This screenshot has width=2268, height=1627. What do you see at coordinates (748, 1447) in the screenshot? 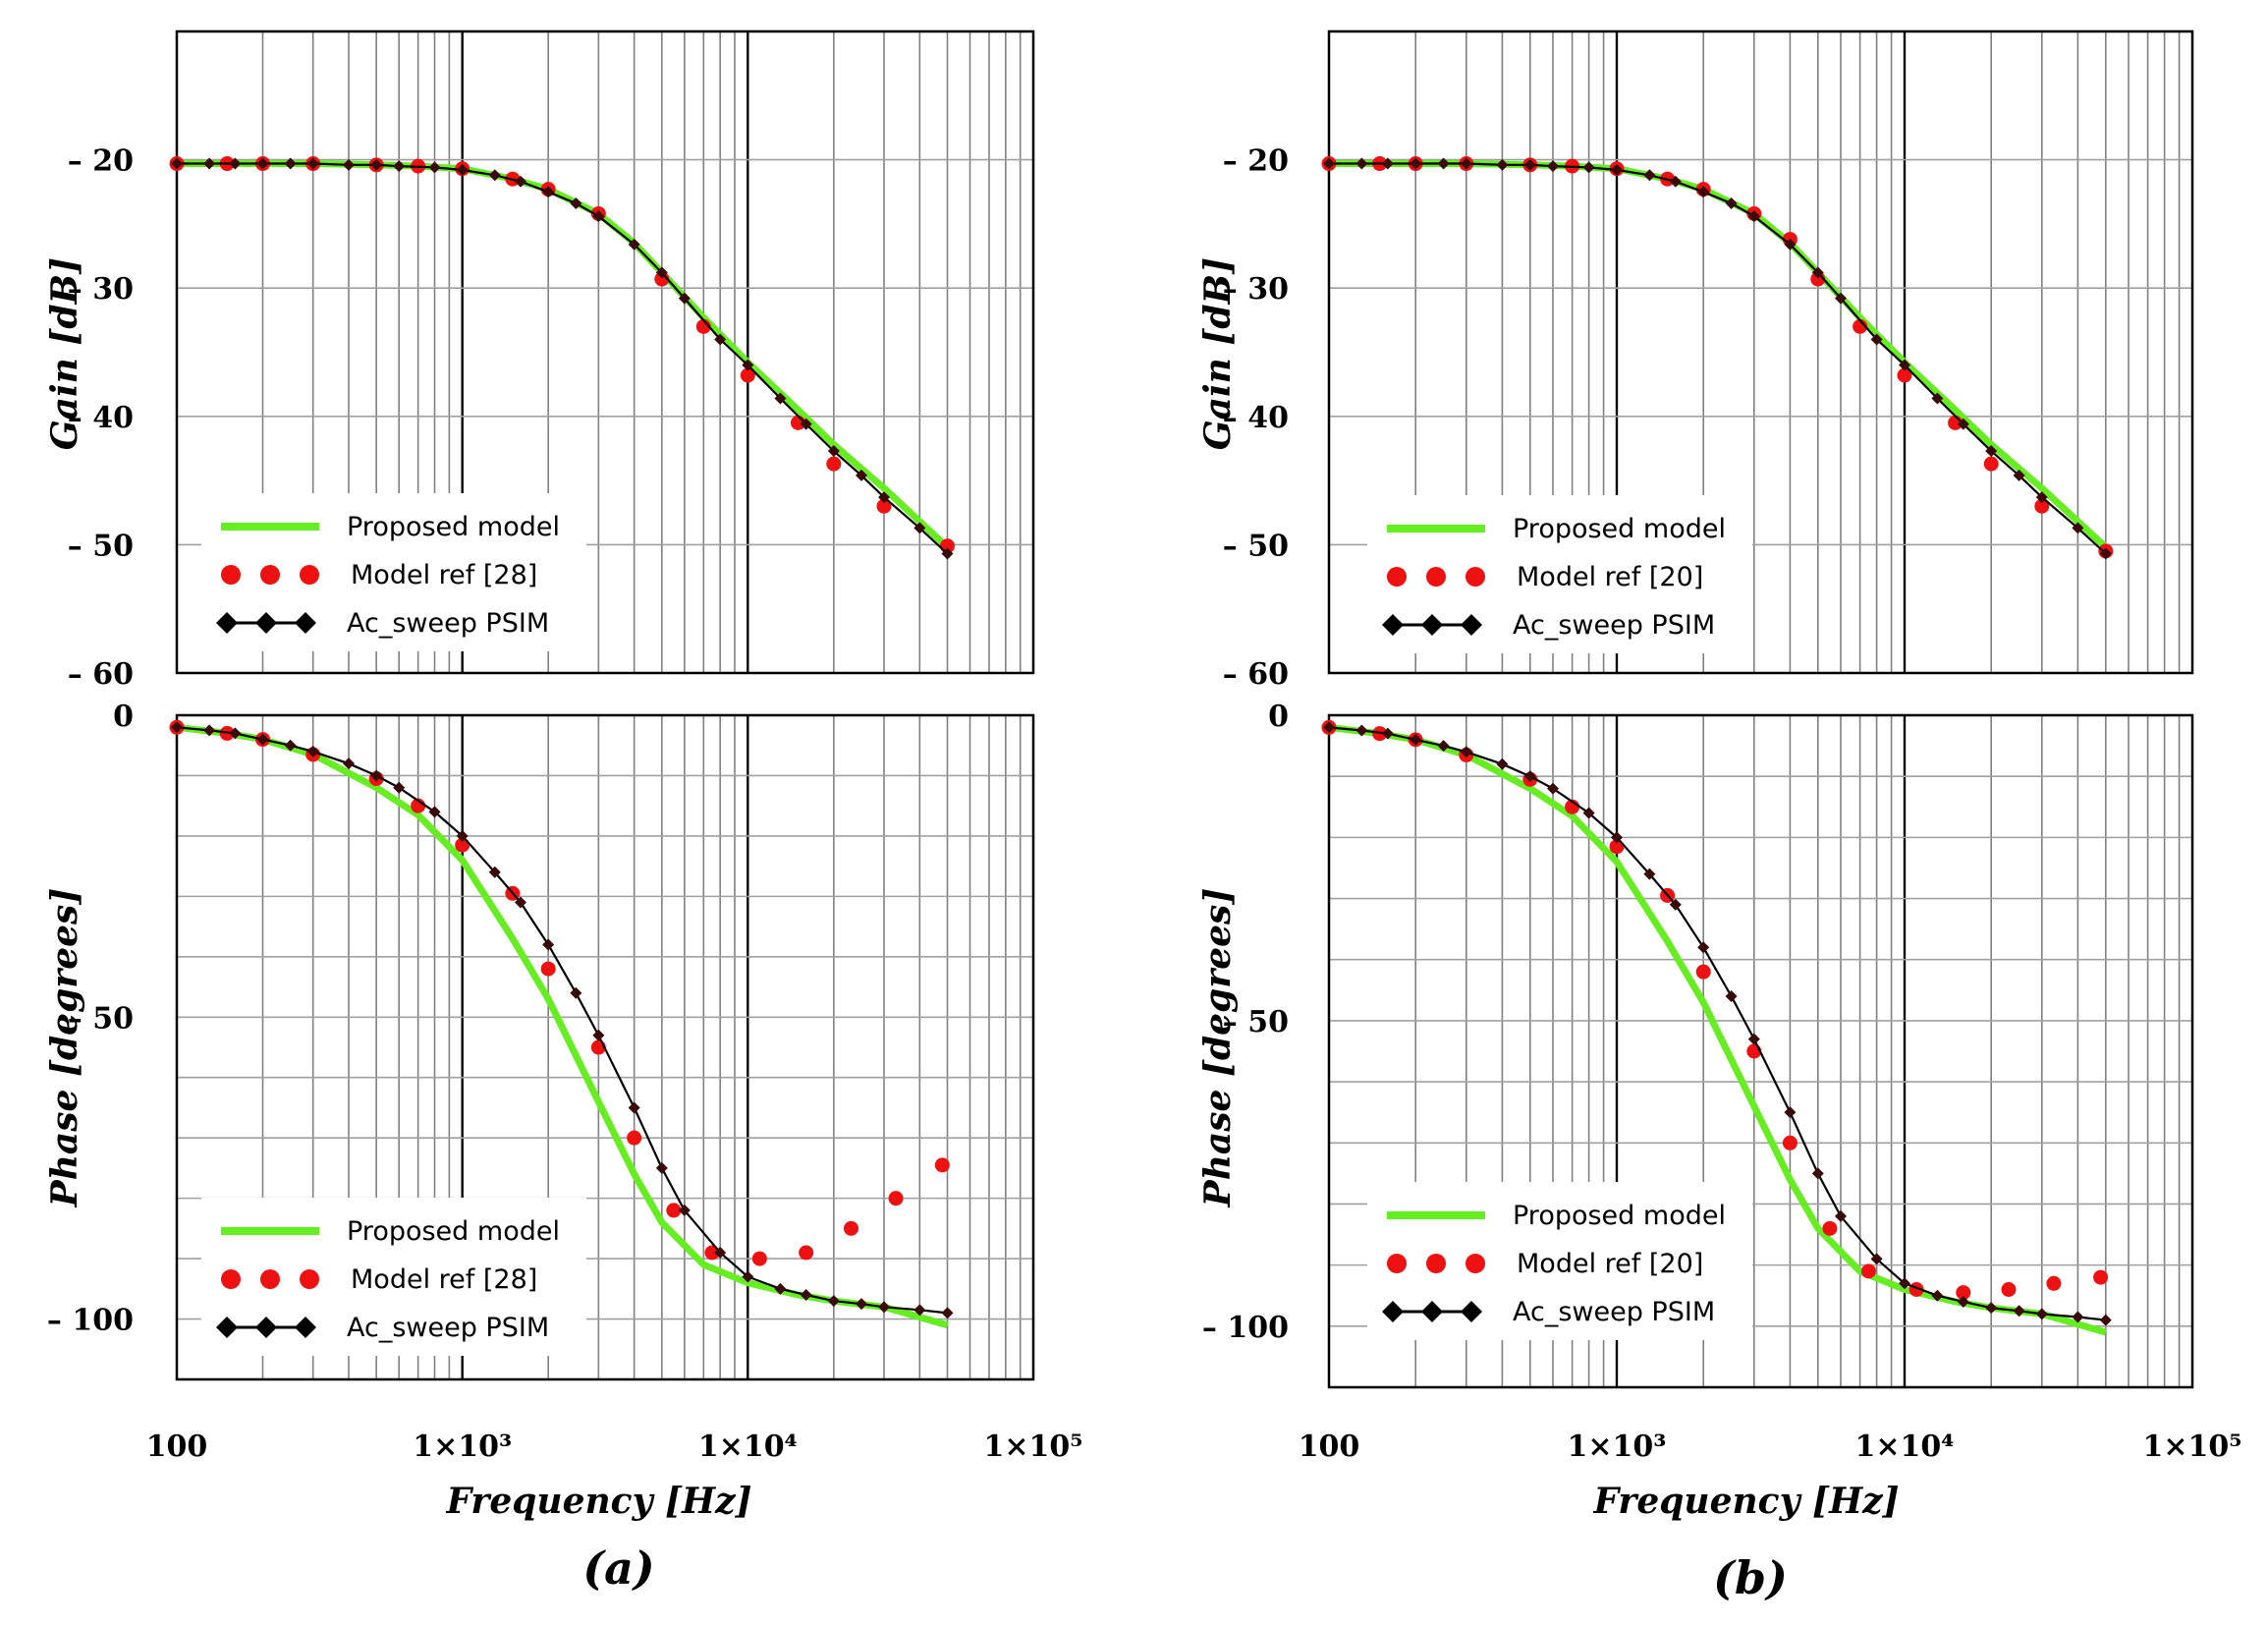
I see `x-tick-label: 1×10⁴` at bounding box center [748, 1447].